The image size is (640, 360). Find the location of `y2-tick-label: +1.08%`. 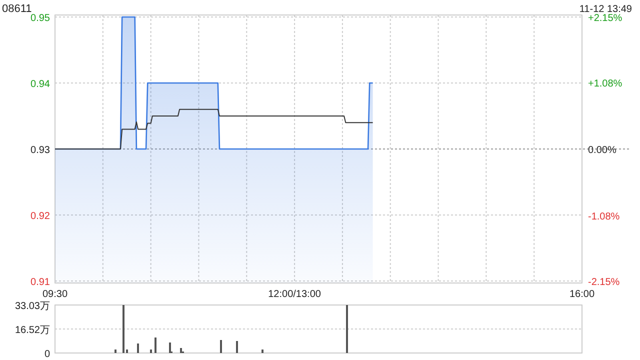

y2-tick-label: +1.08% is located at coordinates (605, 84).